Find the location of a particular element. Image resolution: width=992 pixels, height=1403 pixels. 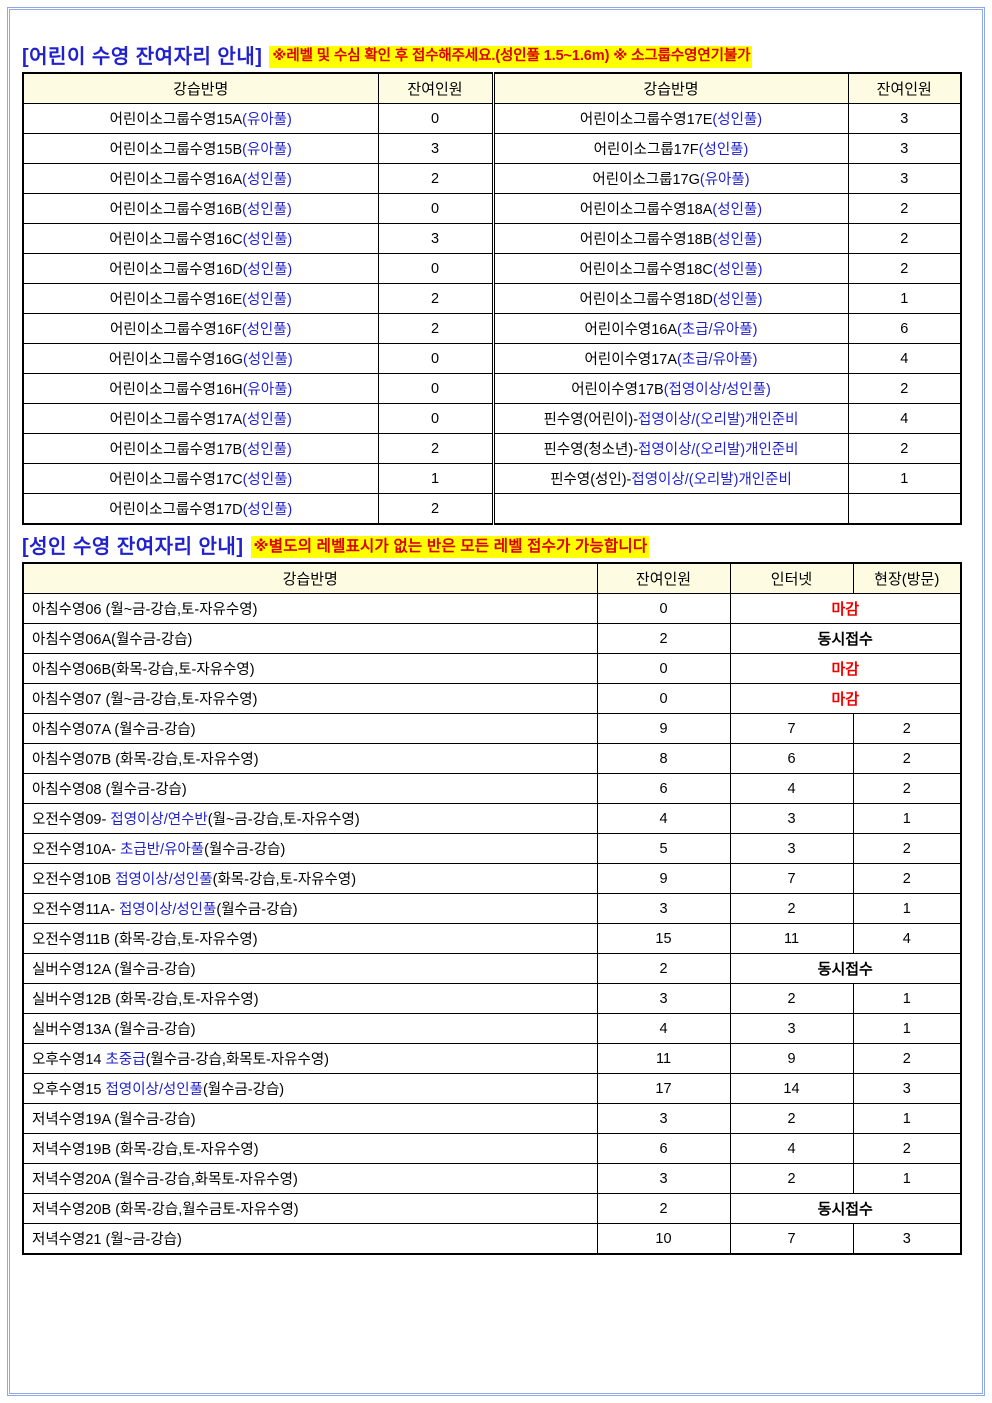

kids-class-name: 어린이소그룹수영17E(성인풀) is located at coordinates (670, 118).